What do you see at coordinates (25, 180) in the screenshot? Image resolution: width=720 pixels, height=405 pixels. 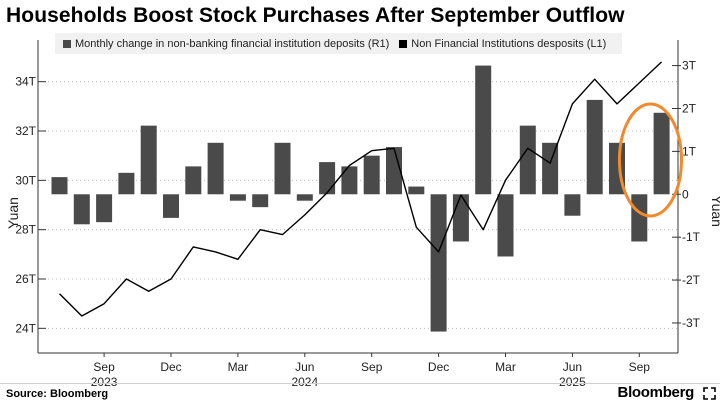 I see `left-axis-tick-label: 30T` at bounding box center [25, 180].